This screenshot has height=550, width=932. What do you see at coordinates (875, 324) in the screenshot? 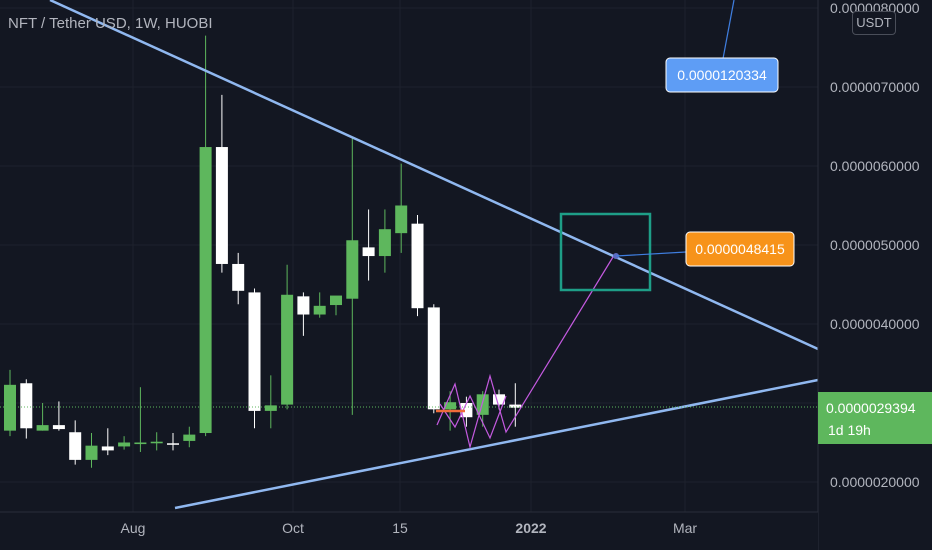
I see `price-tick-label: 0.0000040000` at bounding box center [875, 324].